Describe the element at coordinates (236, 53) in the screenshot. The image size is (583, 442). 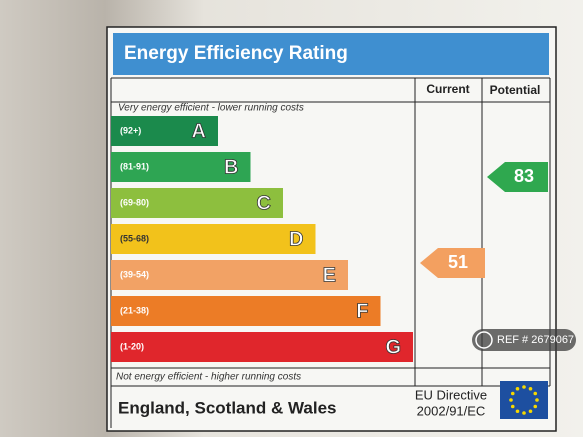
I see `title: Energy Efficiency Rating` at that location.